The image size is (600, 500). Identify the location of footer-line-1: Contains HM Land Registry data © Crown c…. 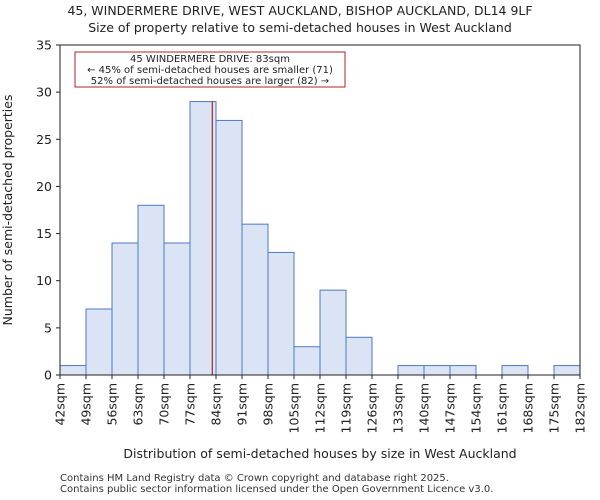
(254, 478).